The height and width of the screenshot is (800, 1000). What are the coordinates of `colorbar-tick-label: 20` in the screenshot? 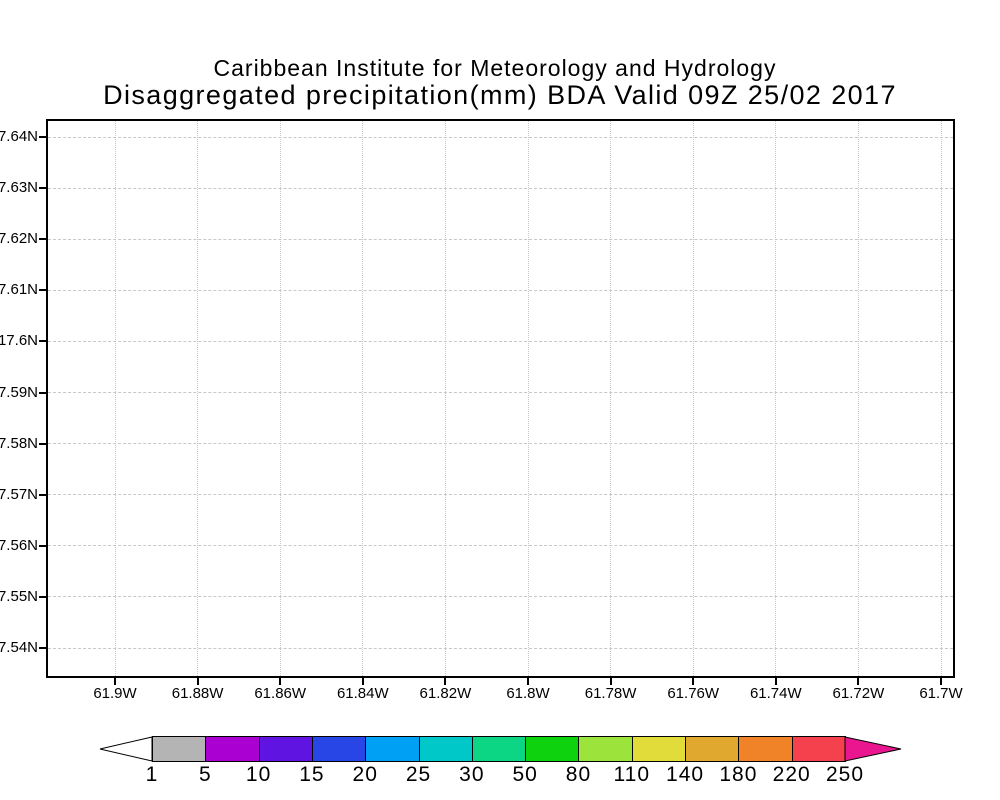 It's located at (365, 774).